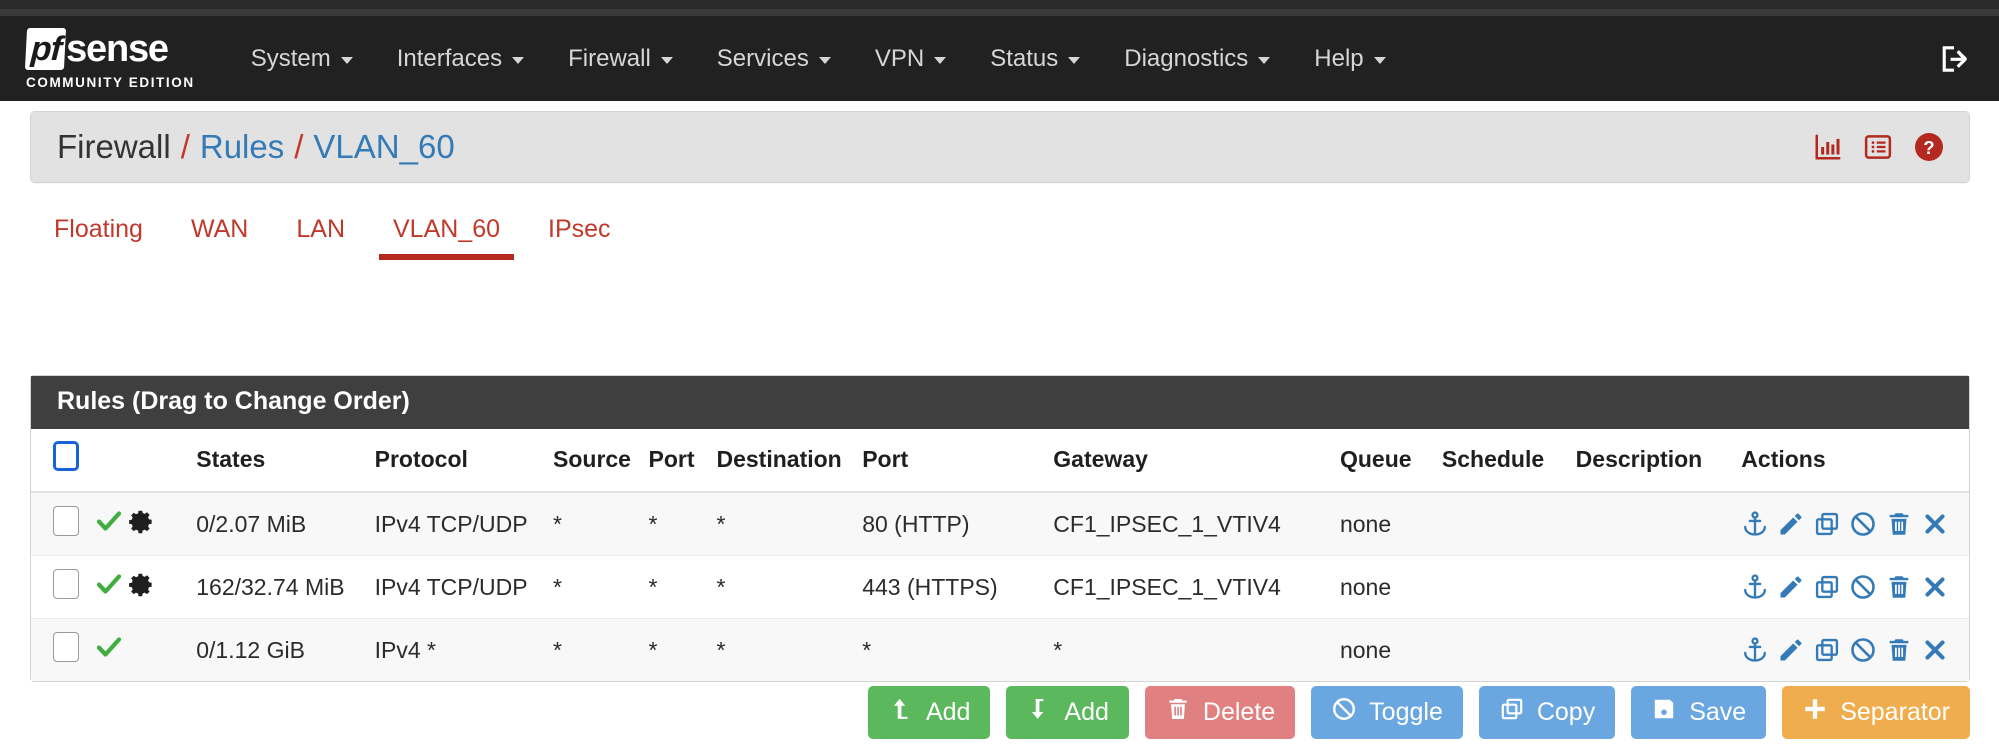 The width and height of the screenshot is (1999, 753). Describe the element at coordinates (98, 232) in the screenshot. I see `tab-floating: Floating` at that location.